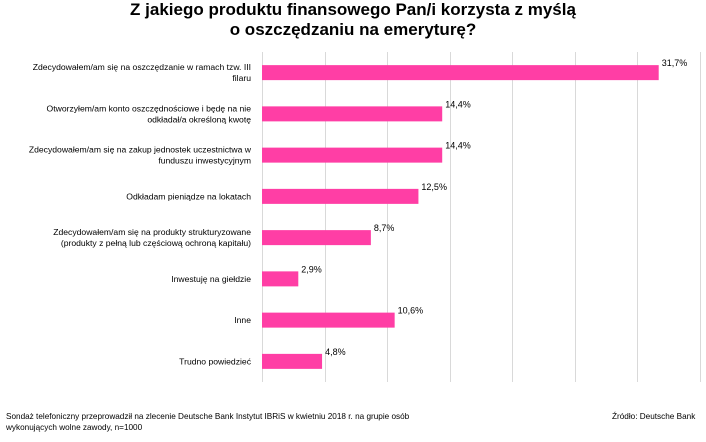  What do you see at coordinates (335, 352) in the screenshot?
I see `value-label-7: 4,8%` at bounding box center [335, 352].